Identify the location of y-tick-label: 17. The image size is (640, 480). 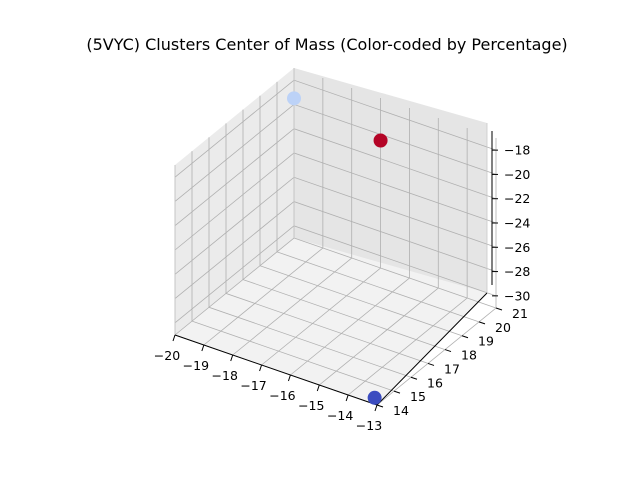
(452, 368).